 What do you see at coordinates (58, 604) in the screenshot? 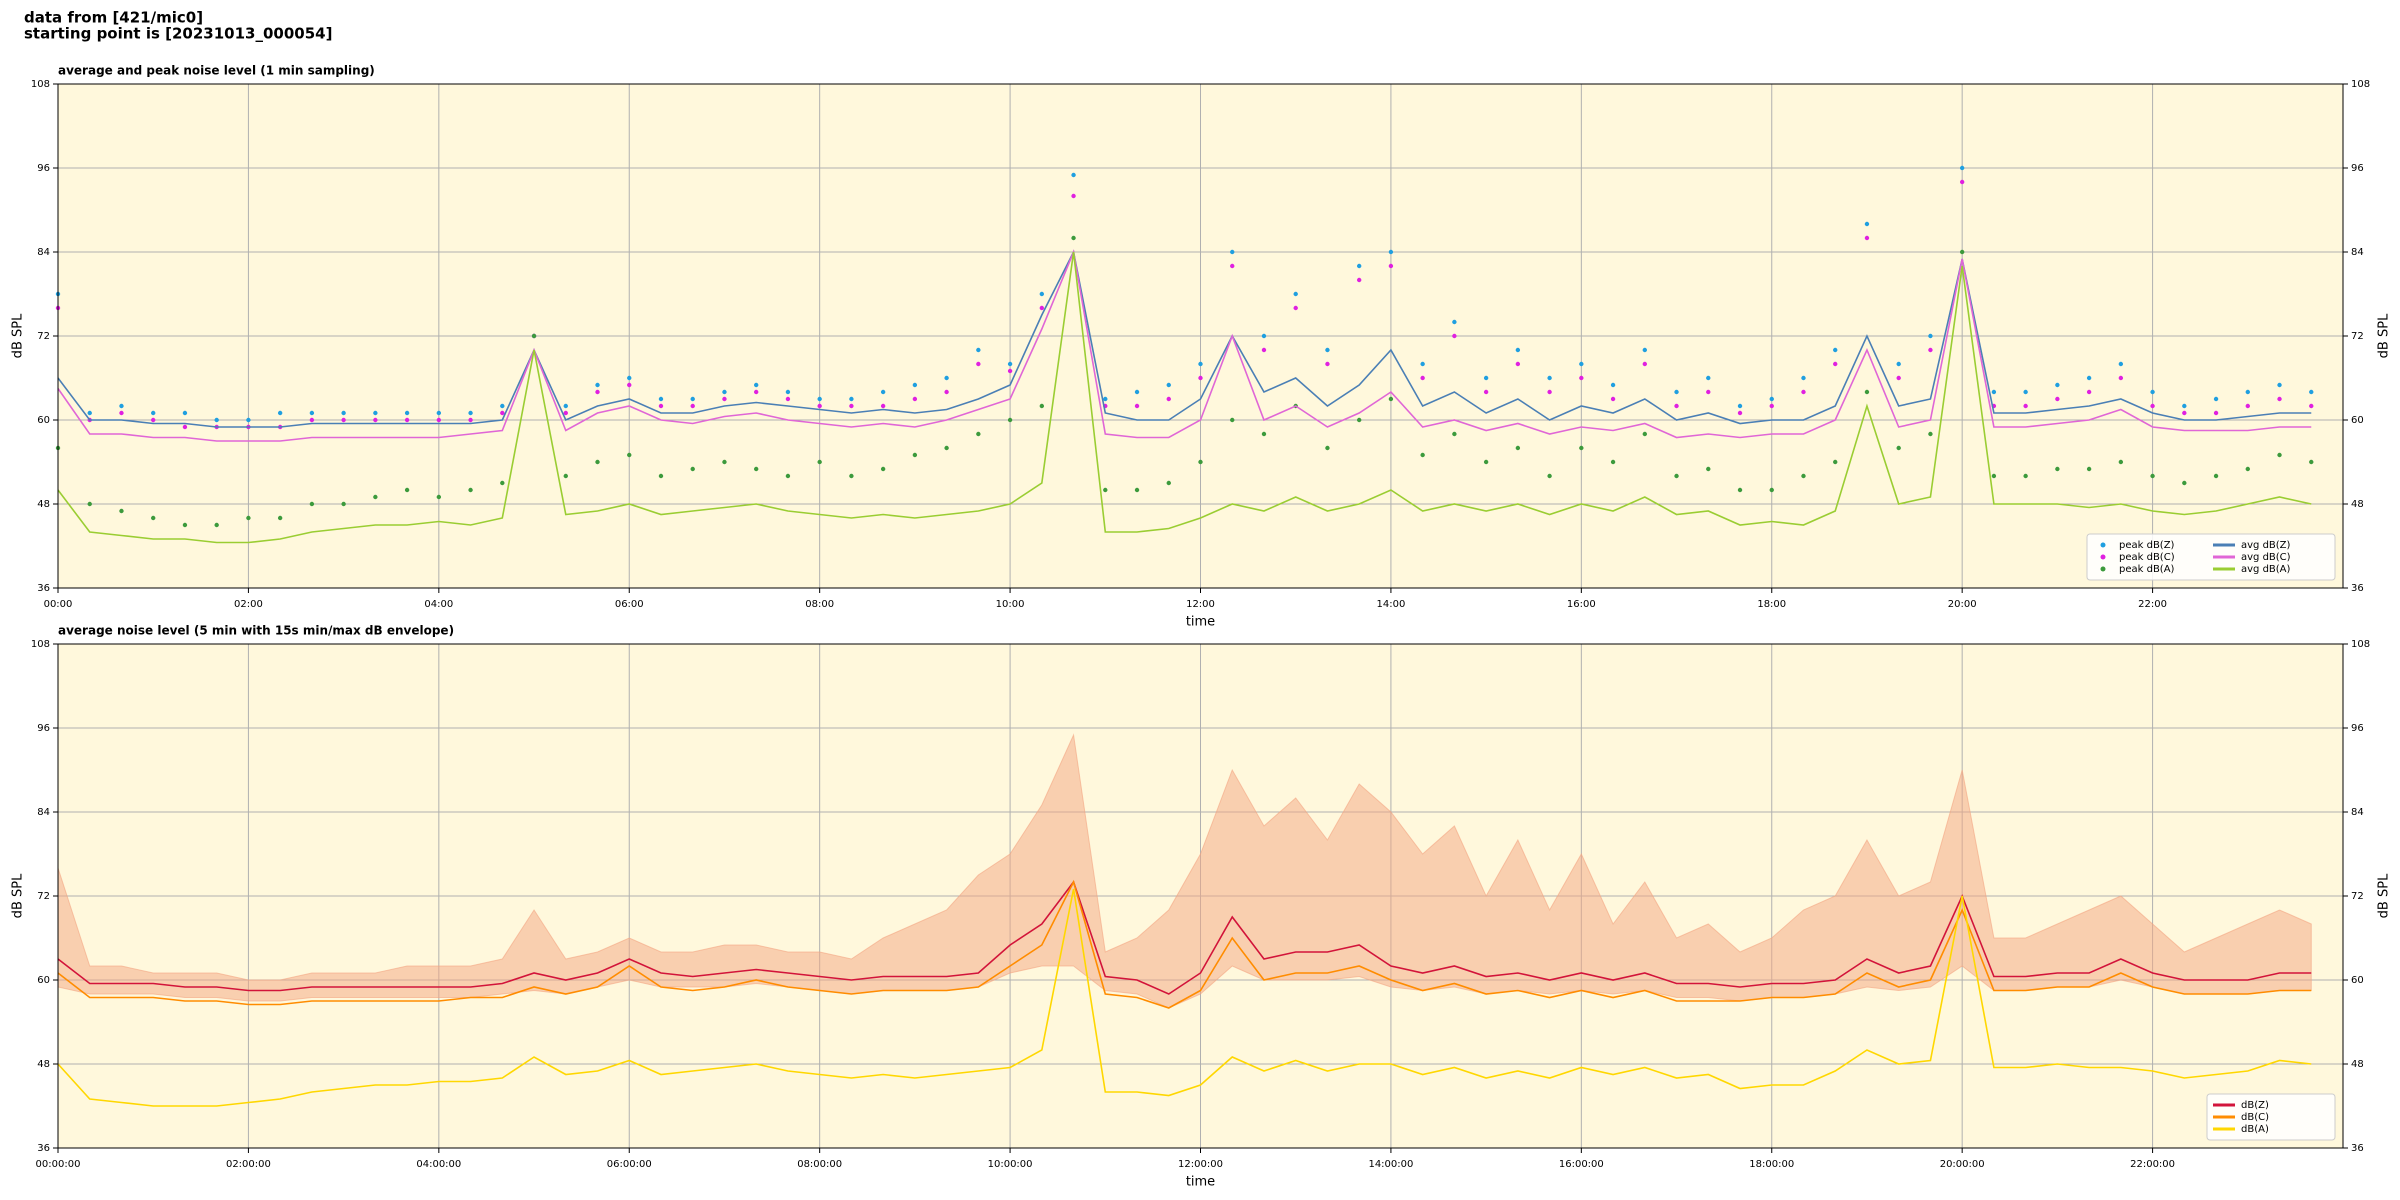
I see `x-tick-label: 00:00` at bounding box center [58, 604].